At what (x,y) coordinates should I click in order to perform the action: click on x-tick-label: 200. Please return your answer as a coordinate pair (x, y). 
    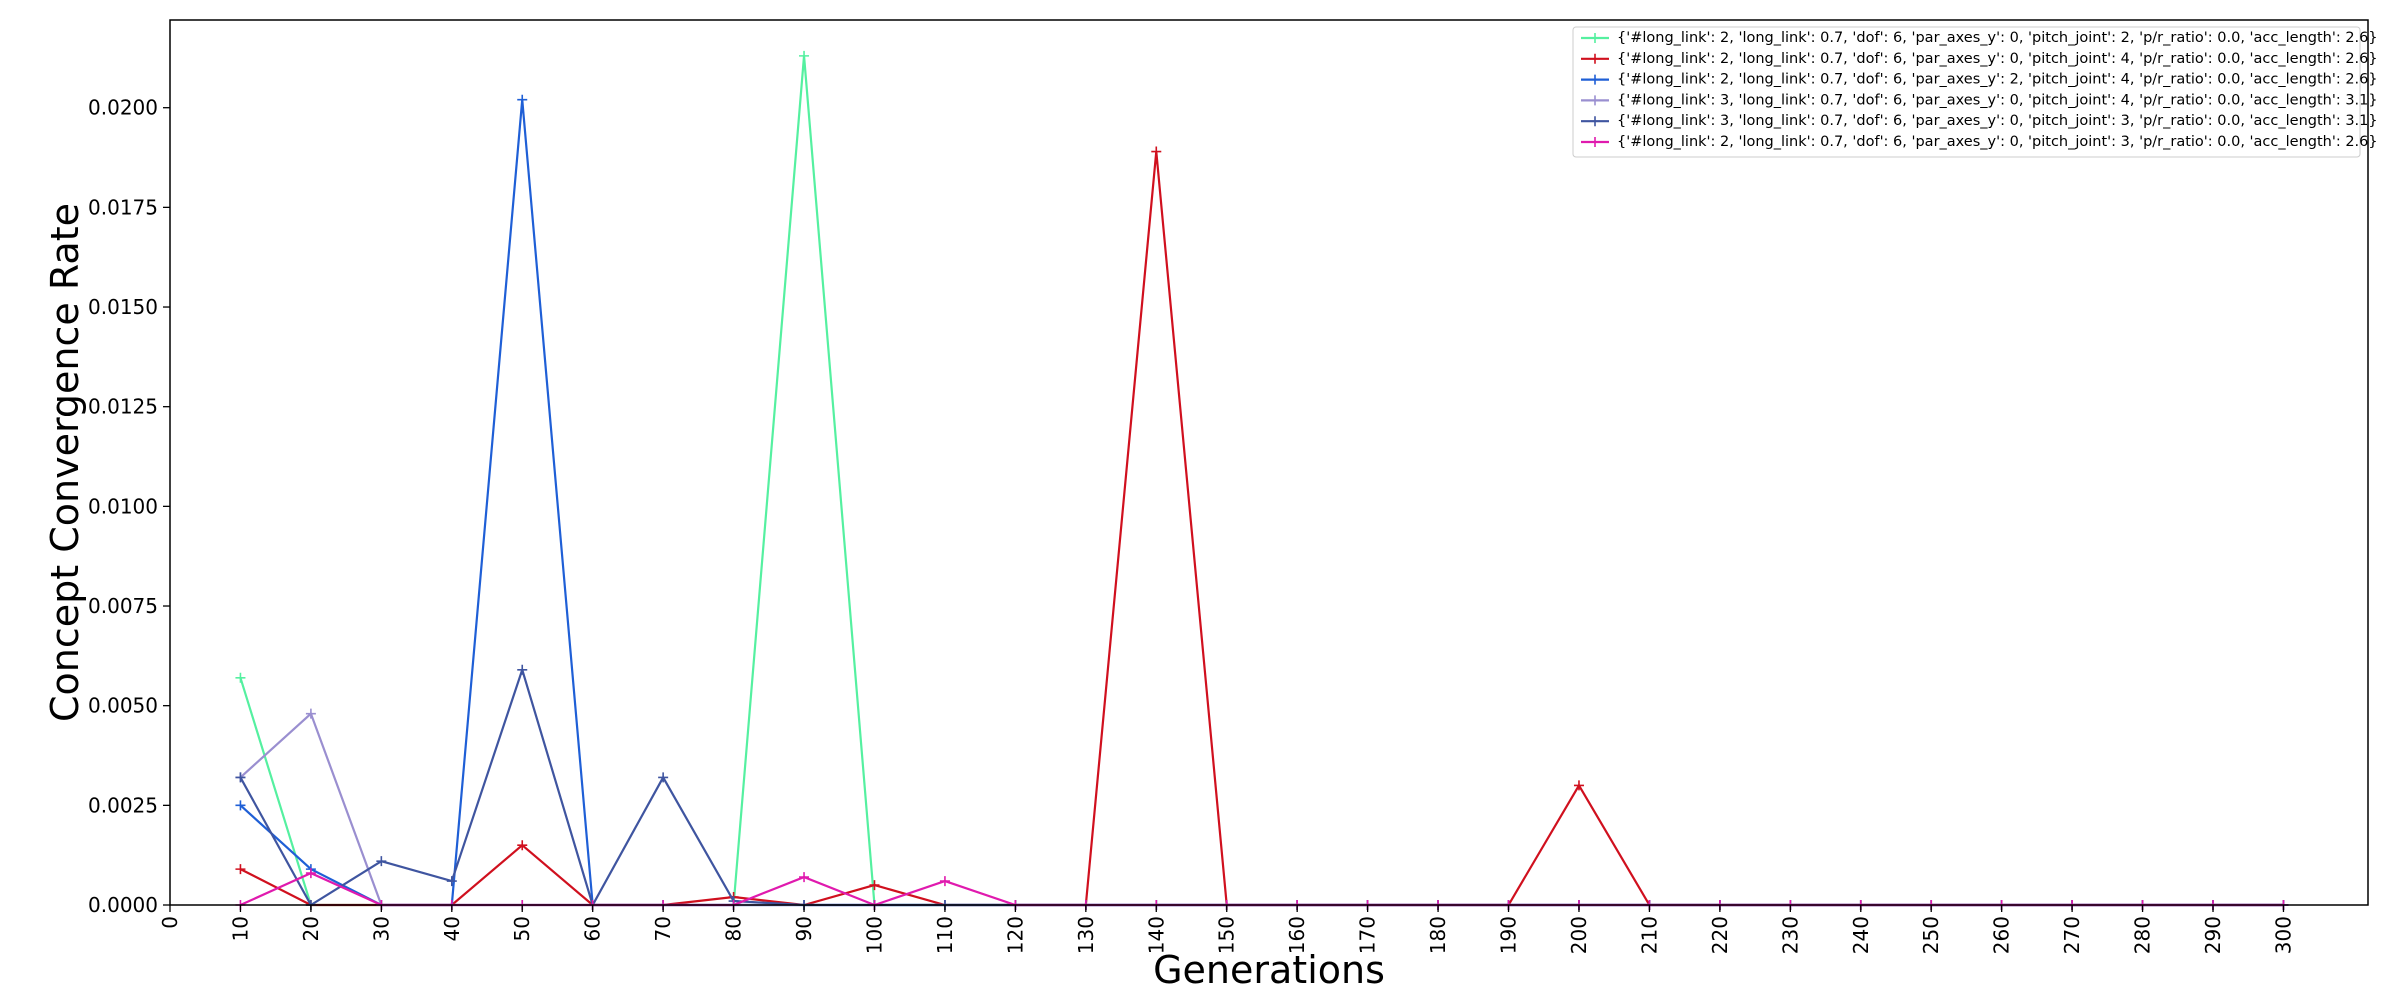
    Looking at the image, I should click on (1579, 935).